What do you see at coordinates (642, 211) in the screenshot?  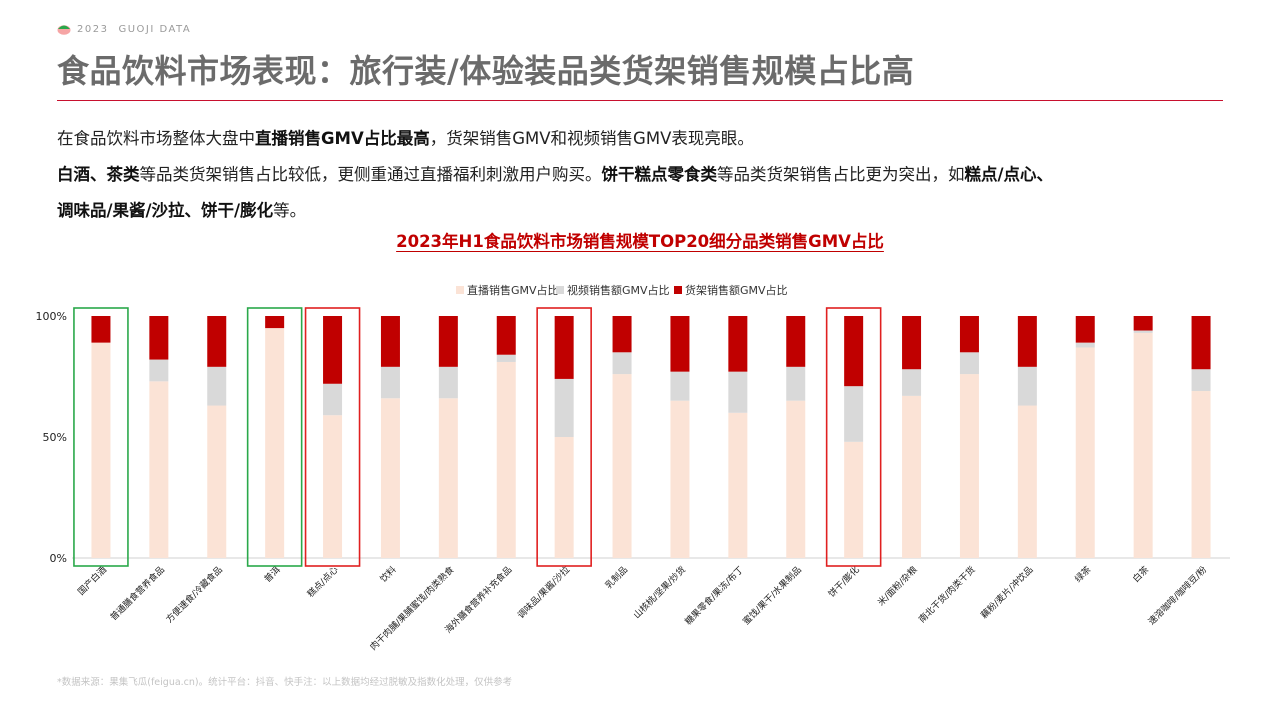 I see `description-line-3: 调味品/果酱/沙拉、饼干/膨化等。` at bounding box center [642, 211].